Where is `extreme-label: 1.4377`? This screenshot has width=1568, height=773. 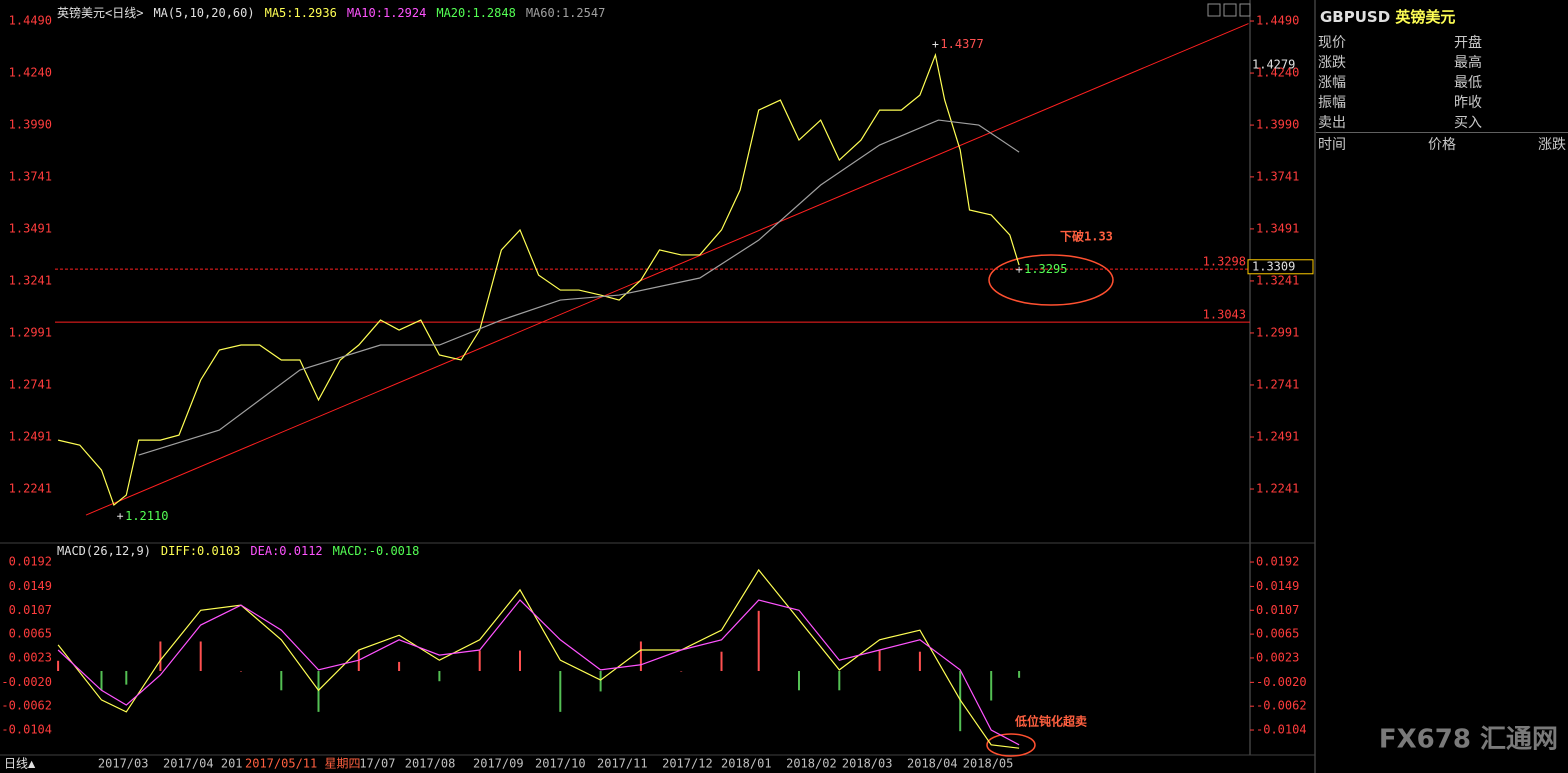 extreme-label: 1.4377 is located at coordinates (961, 44).